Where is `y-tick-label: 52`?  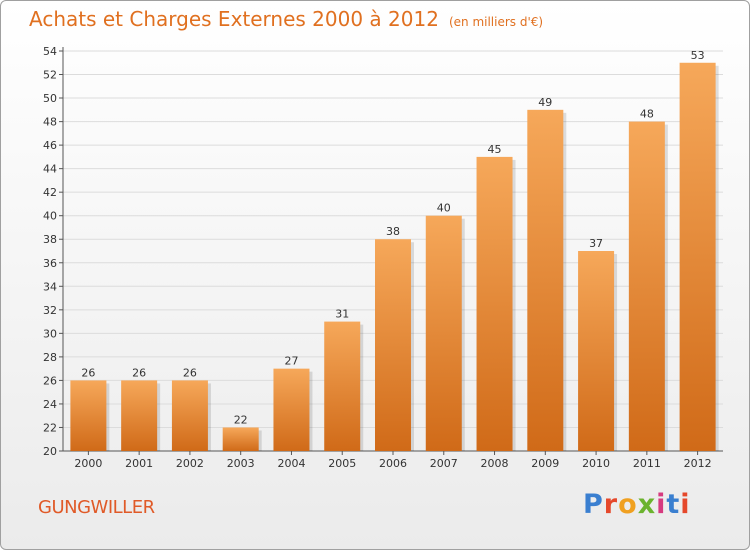 y-tick-label: 52 is located at coordinates (50, 75).